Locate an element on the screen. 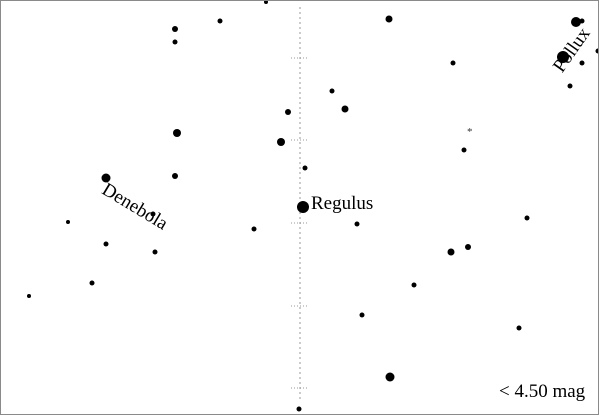 This screenshot has height=415, width=599. limiting-magnitude-label: < 4.50 mag is located at coordinates (542, 391).